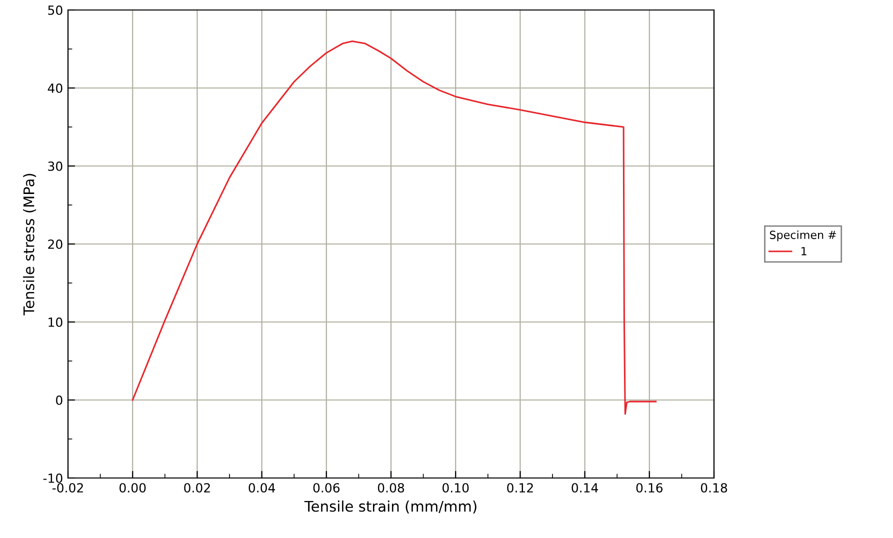  Describe the element at coordinates (55, 10) in the screenshot. I see `y-tick-label: 50` at that location.